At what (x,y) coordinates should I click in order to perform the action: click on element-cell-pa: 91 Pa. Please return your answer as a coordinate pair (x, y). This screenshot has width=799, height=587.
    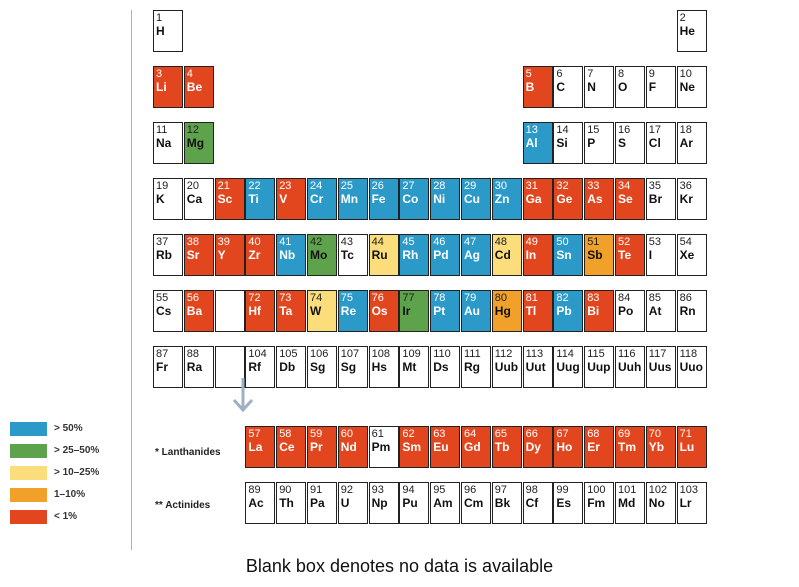
    Looking at the image, I should click on (322, 503).